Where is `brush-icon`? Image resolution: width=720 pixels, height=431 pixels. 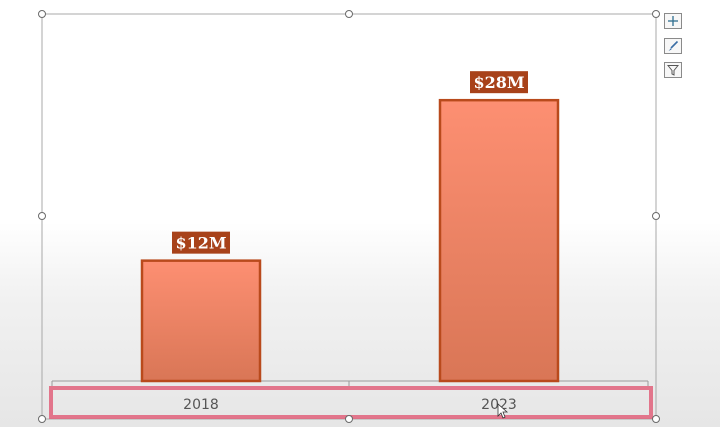 brush-icon is located at coordinates (673, 45).